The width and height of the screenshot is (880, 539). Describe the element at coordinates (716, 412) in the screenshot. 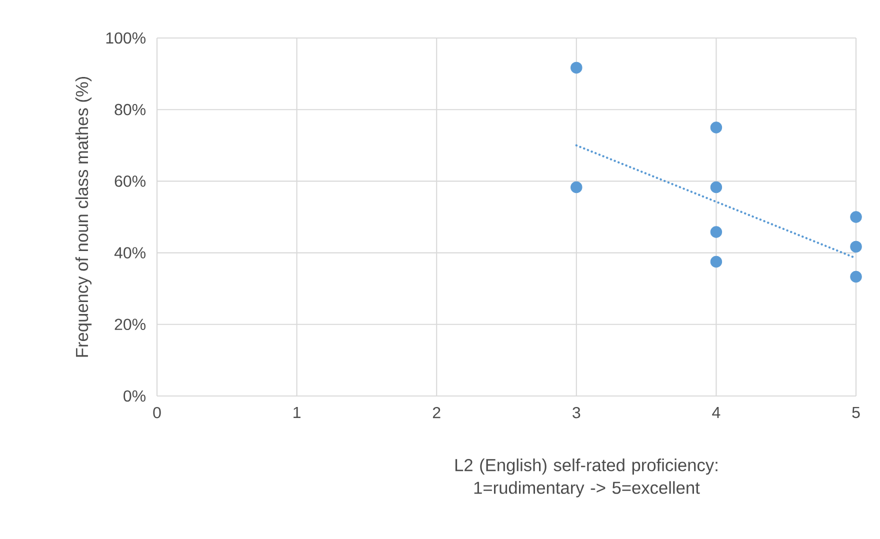

I see `x-tick-label: 4` at that location.